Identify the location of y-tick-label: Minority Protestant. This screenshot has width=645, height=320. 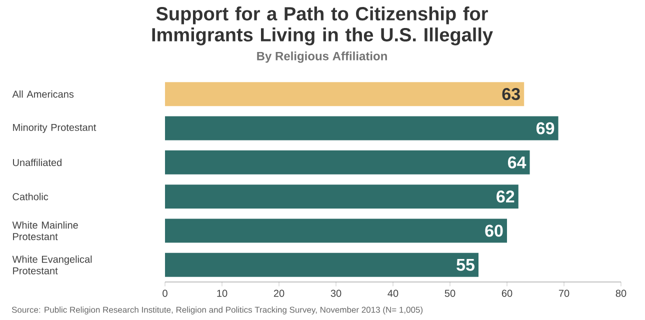
(54, 128).